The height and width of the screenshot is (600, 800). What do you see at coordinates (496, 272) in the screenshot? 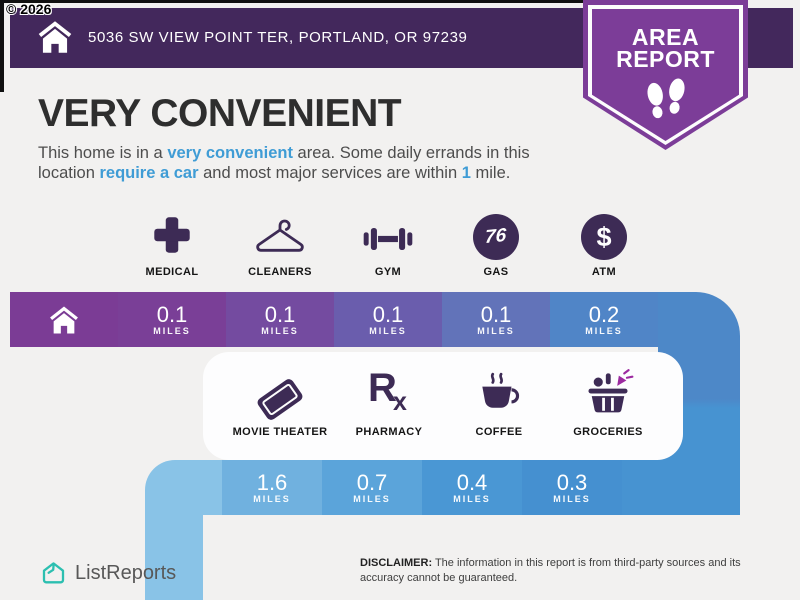
I see `place-label: GAS` at bounding box center [496, 272].